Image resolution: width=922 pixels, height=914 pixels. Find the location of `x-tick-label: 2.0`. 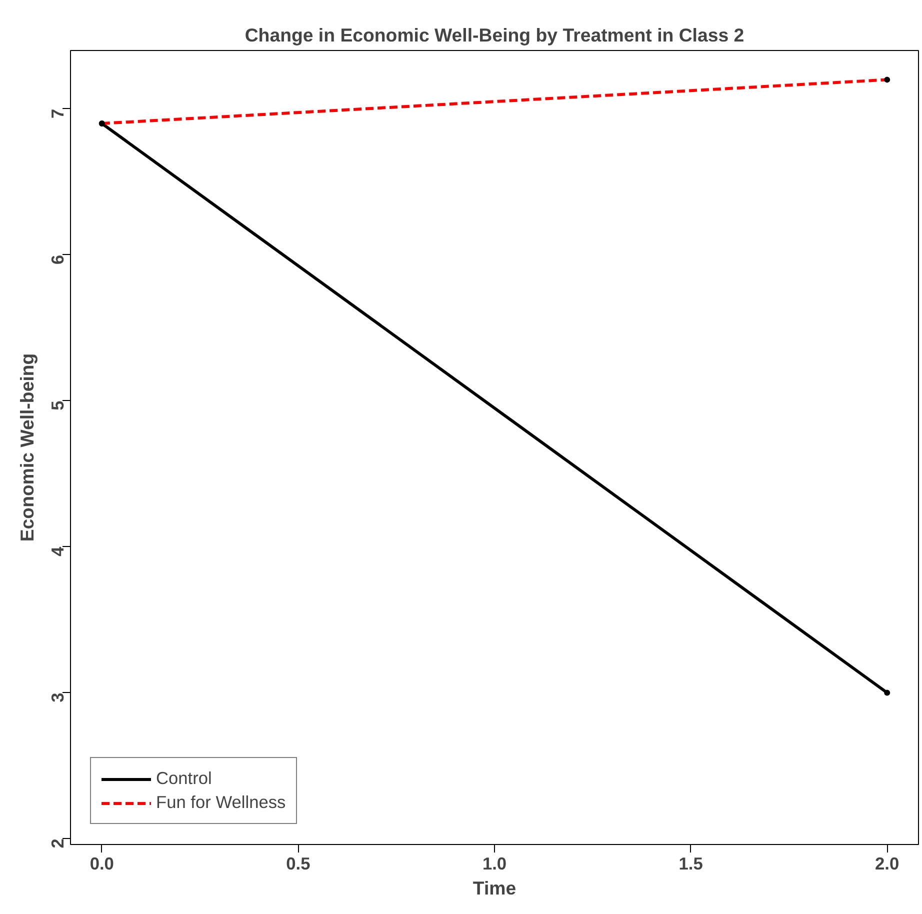

x-tick-label: 2.0 is located at coordinates (887, 864).